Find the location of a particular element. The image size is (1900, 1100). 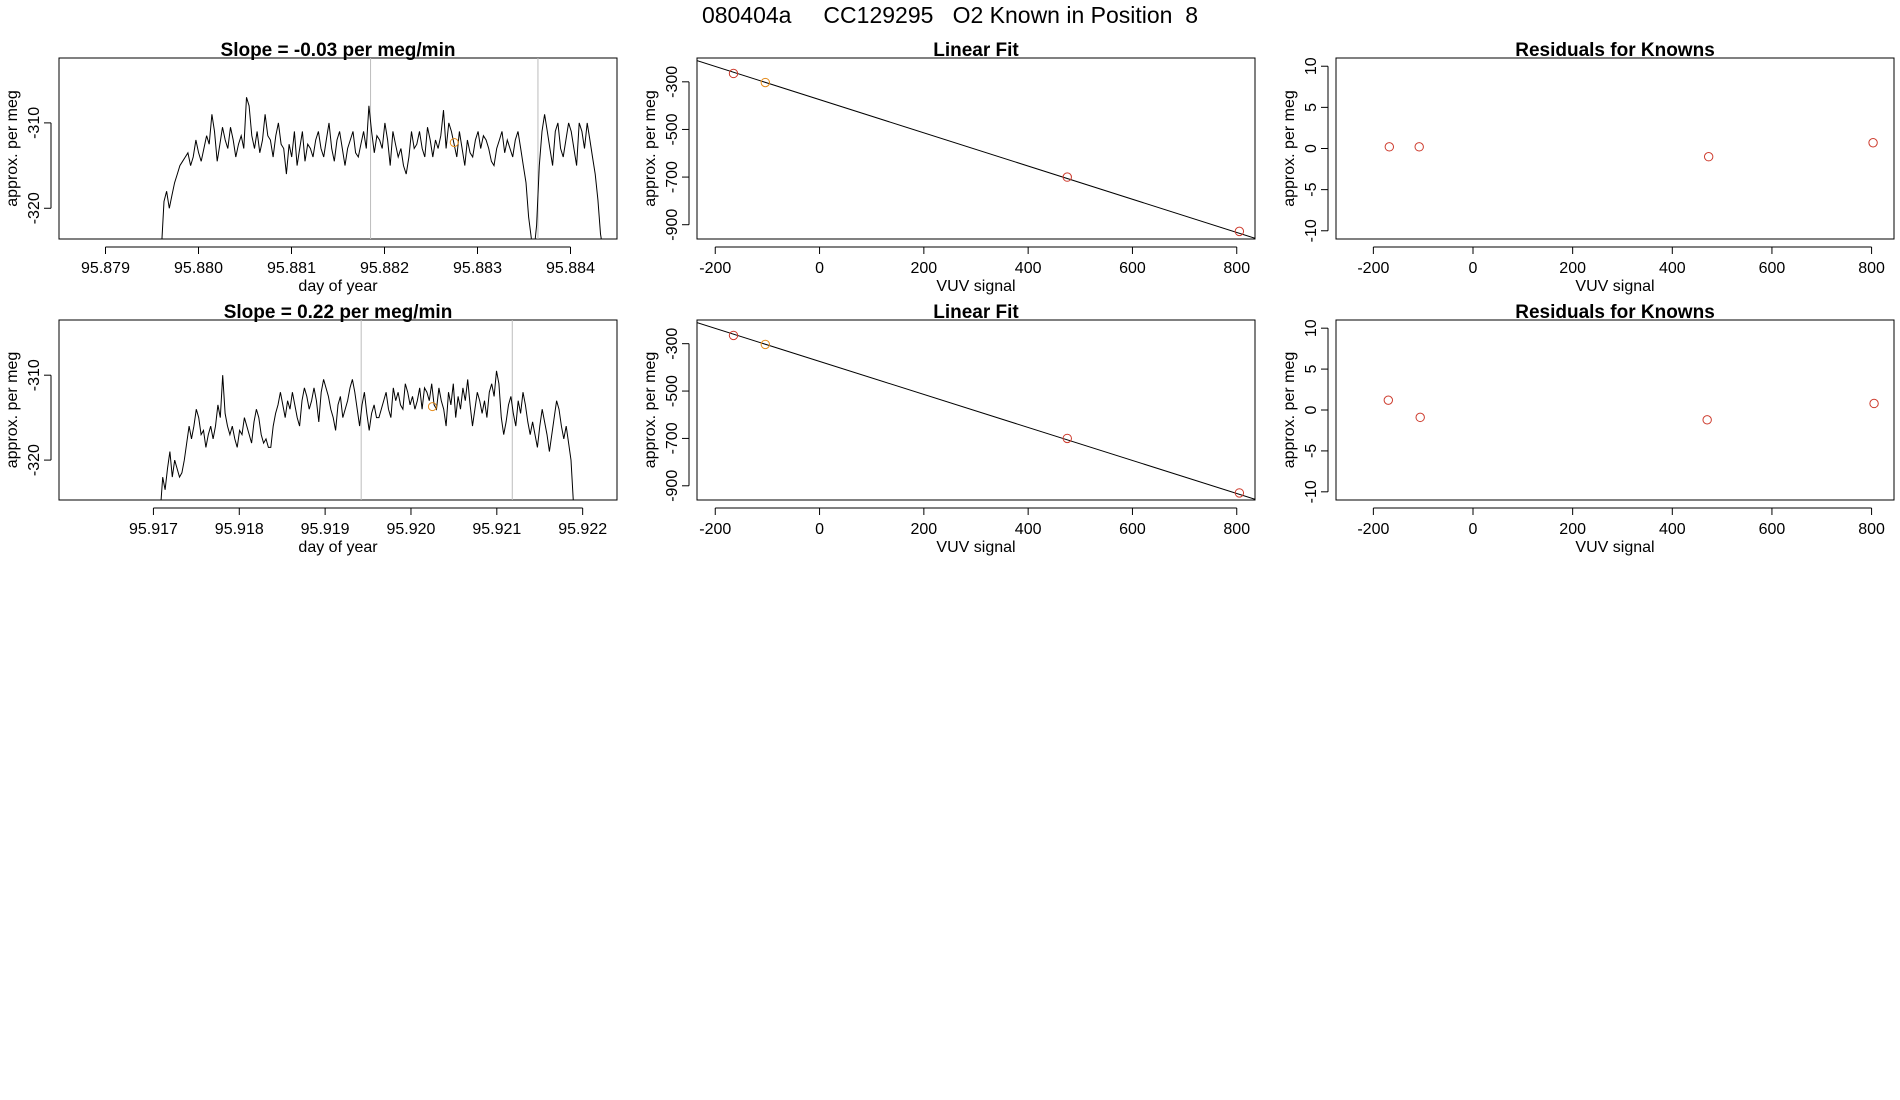

x-tick-label: 95.883 is located at coordinates (477, 268).